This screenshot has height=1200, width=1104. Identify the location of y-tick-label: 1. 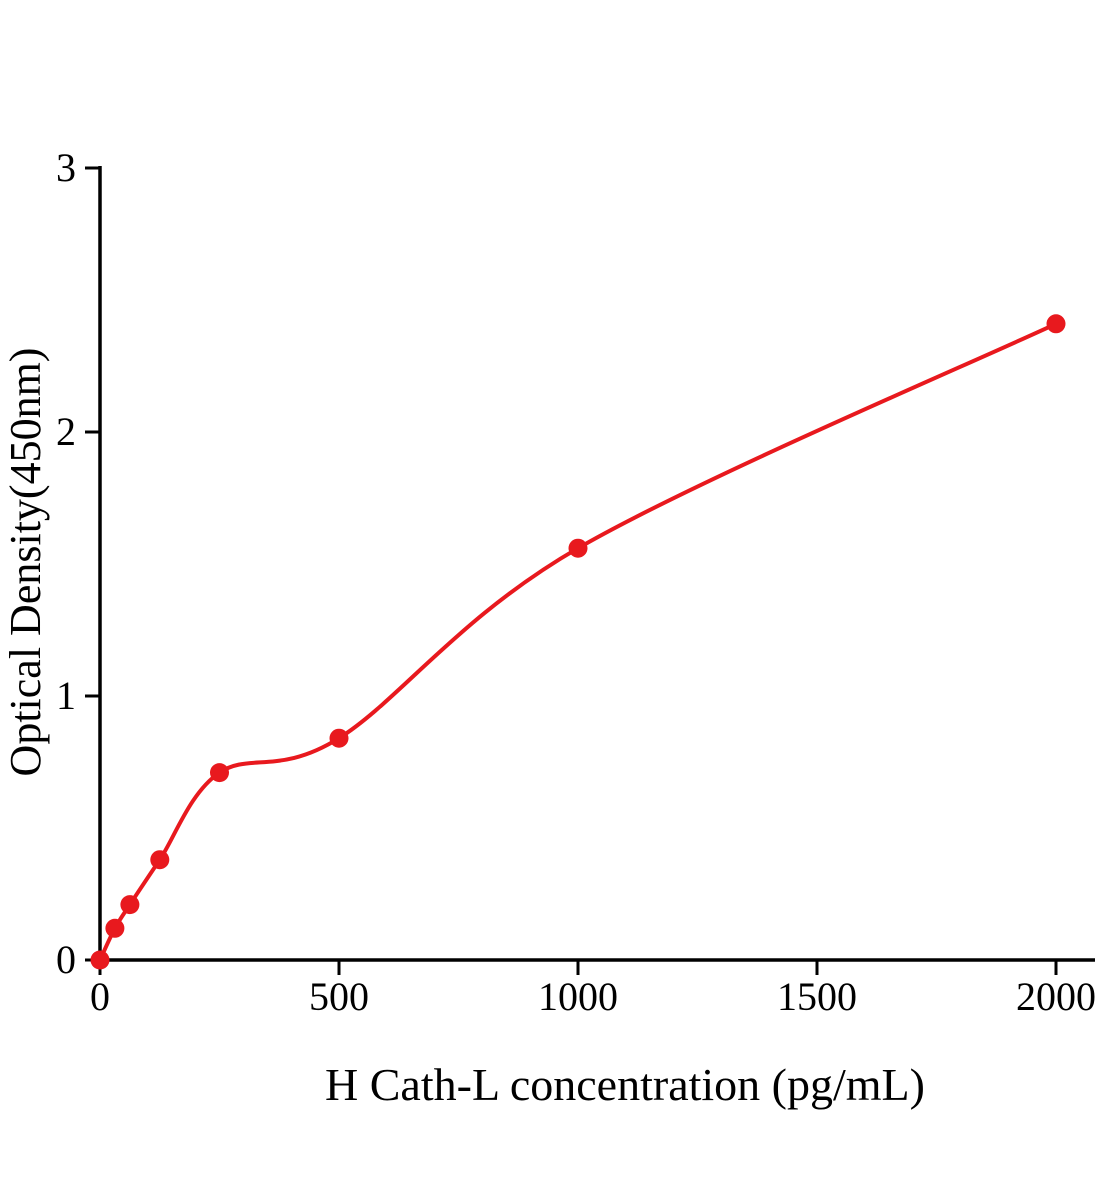
(66, 695).